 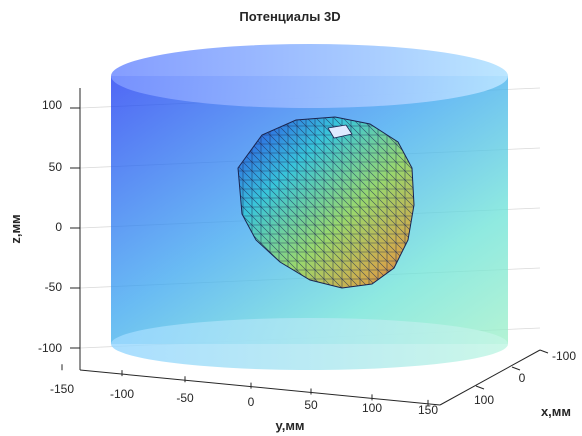 What do you see at coordinates (62, 389) in the screenshot?
I see `y-tick-label: -150` at bounding box center [62, 389].